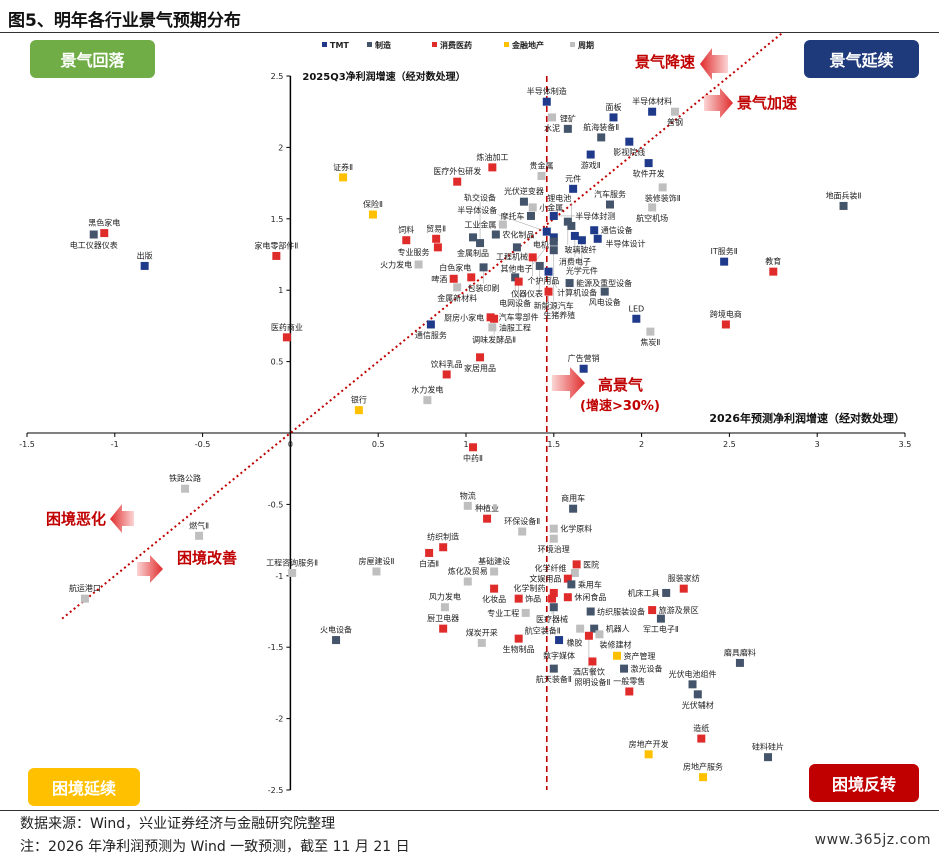  I want to click on data-label: 工程机械, so click(512, 257).